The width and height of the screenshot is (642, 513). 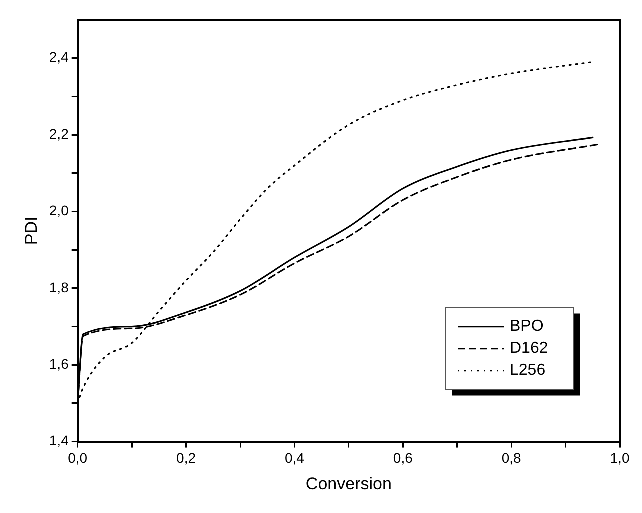 What do you see at coordinates (31, 231) in the screenshot?
I see `y-axis-title: PDI` at bounding box center [31, 231].